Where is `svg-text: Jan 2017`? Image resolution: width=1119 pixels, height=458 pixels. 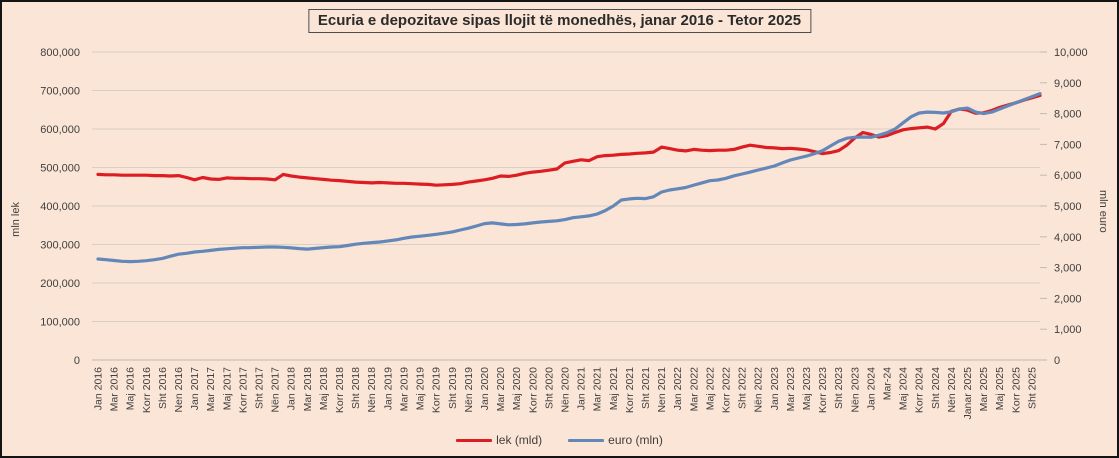
svg-text: Jan 2017 is located at coordinates (195, 388).